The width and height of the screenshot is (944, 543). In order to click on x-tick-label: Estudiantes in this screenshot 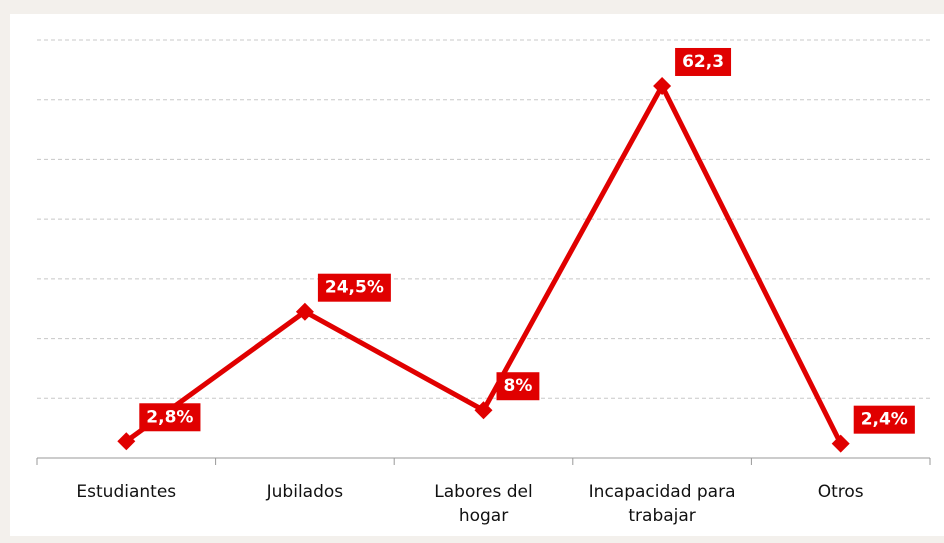, I will do `click(126, 492)`.